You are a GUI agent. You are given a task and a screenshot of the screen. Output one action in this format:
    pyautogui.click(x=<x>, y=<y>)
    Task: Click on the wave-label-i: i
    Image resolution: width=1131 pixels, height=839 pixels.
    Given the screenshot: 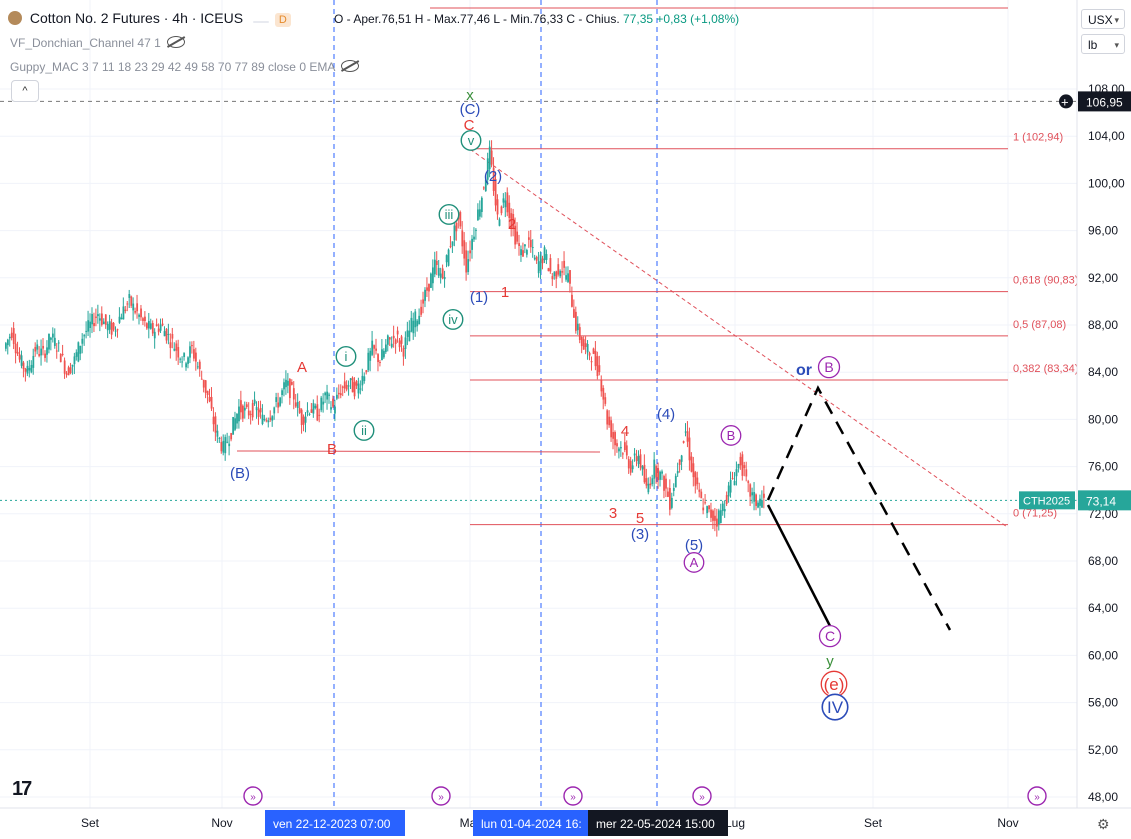 What is the action you would take?
    pyautogui.click(x=346, y=356)
    